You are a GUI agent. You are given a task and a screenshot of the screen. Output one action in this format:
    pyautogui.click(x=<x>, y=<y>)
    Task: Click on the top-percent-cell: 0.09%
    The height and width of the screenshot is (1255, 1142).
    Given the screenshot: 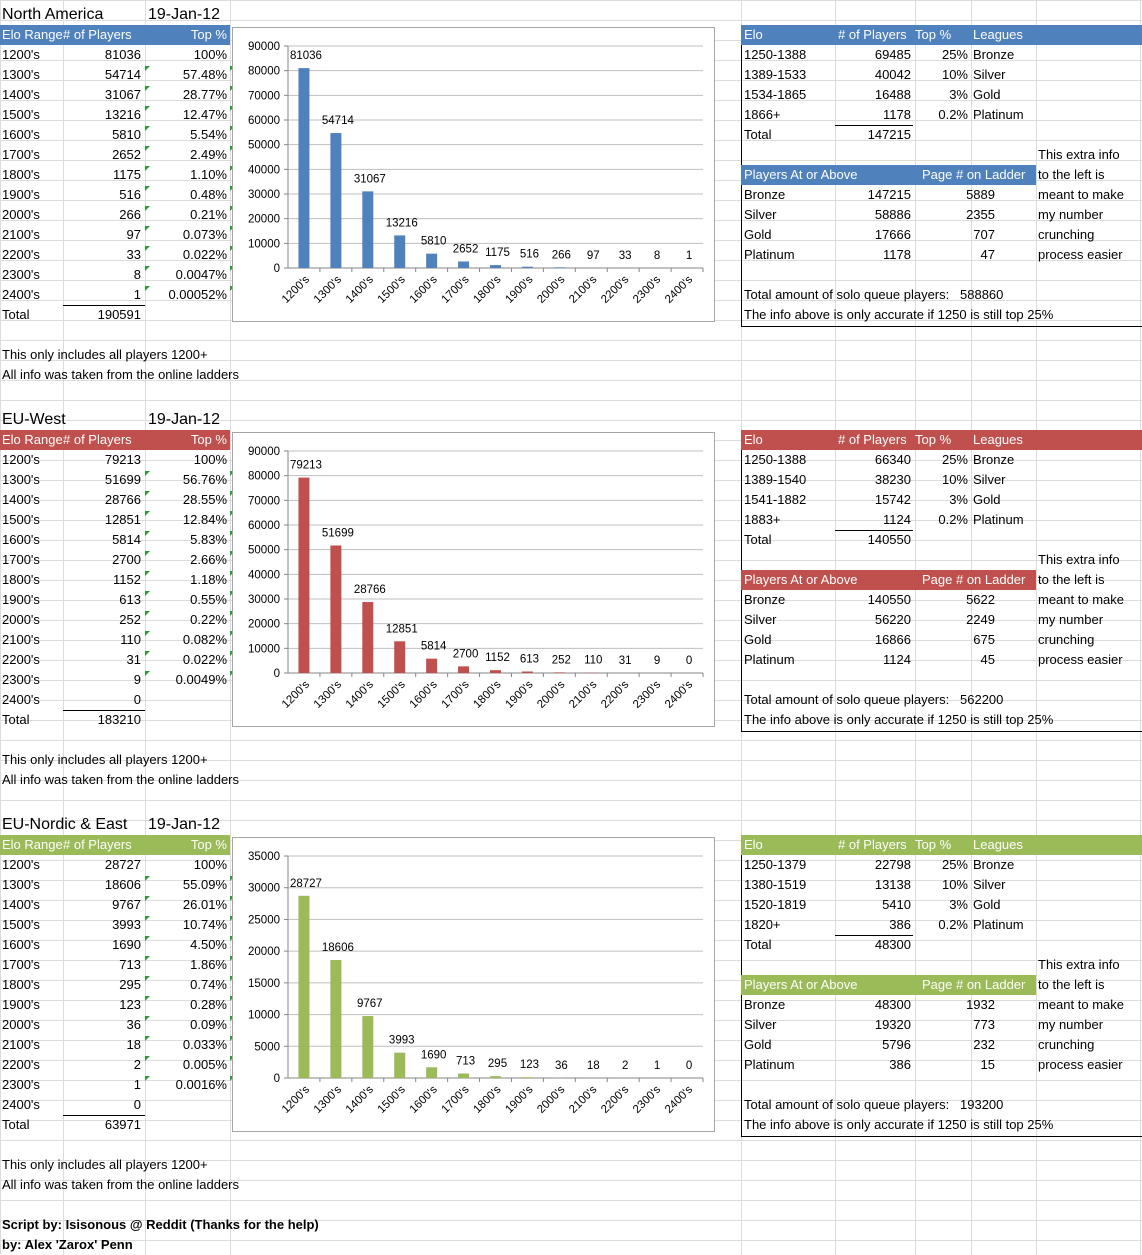 What is the action you would take?
    pyautogui.click(x=208, y=1024)
    